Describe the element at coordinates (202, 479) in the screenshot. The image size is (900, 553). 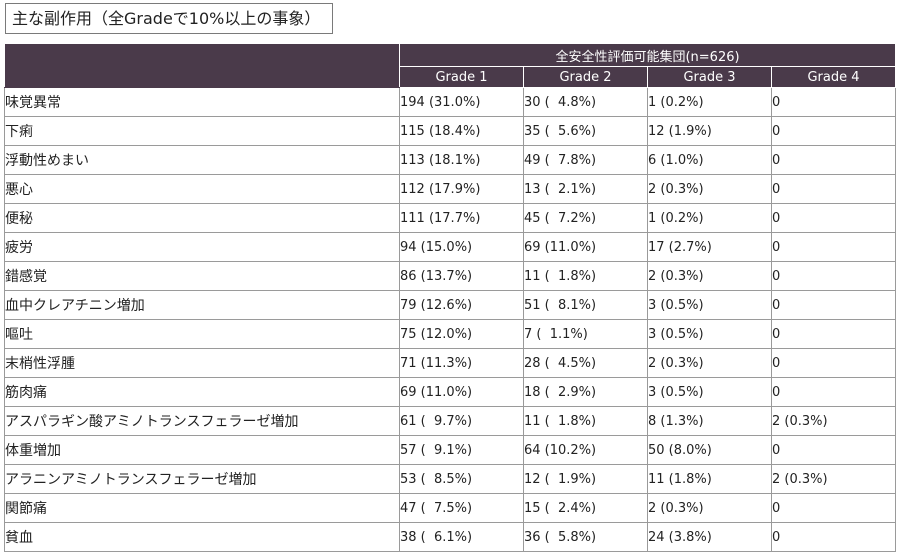
I see `event-name-cell: アラニンアミノトランスフェラーゼ増加` at that location.